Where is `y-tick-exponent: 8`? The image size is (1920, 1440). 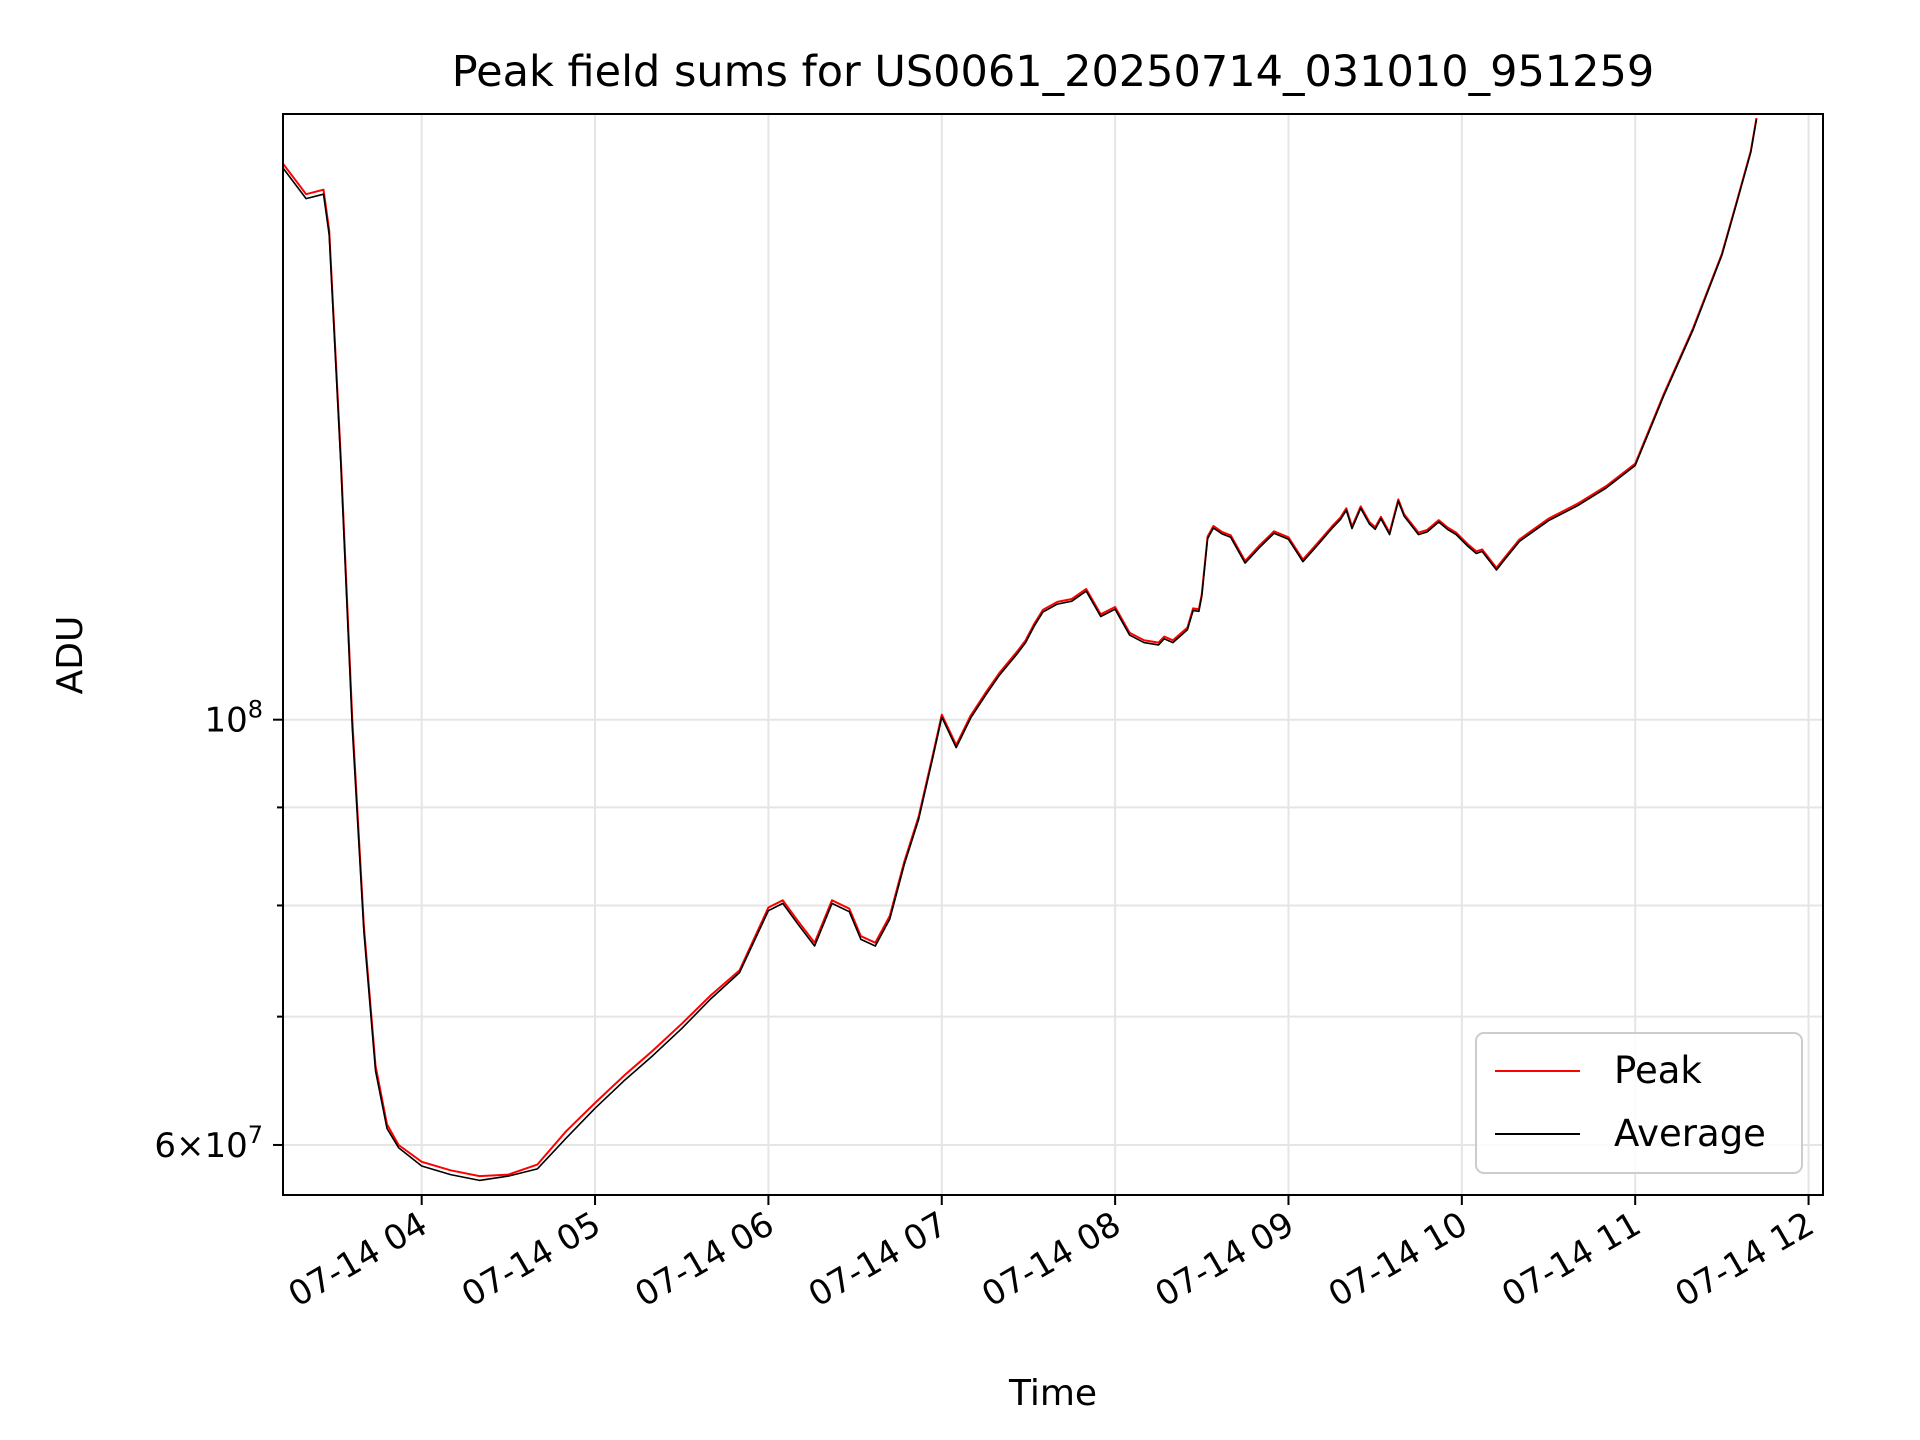 y-tick-exponent: 8 is located at coordinates (255, 710).